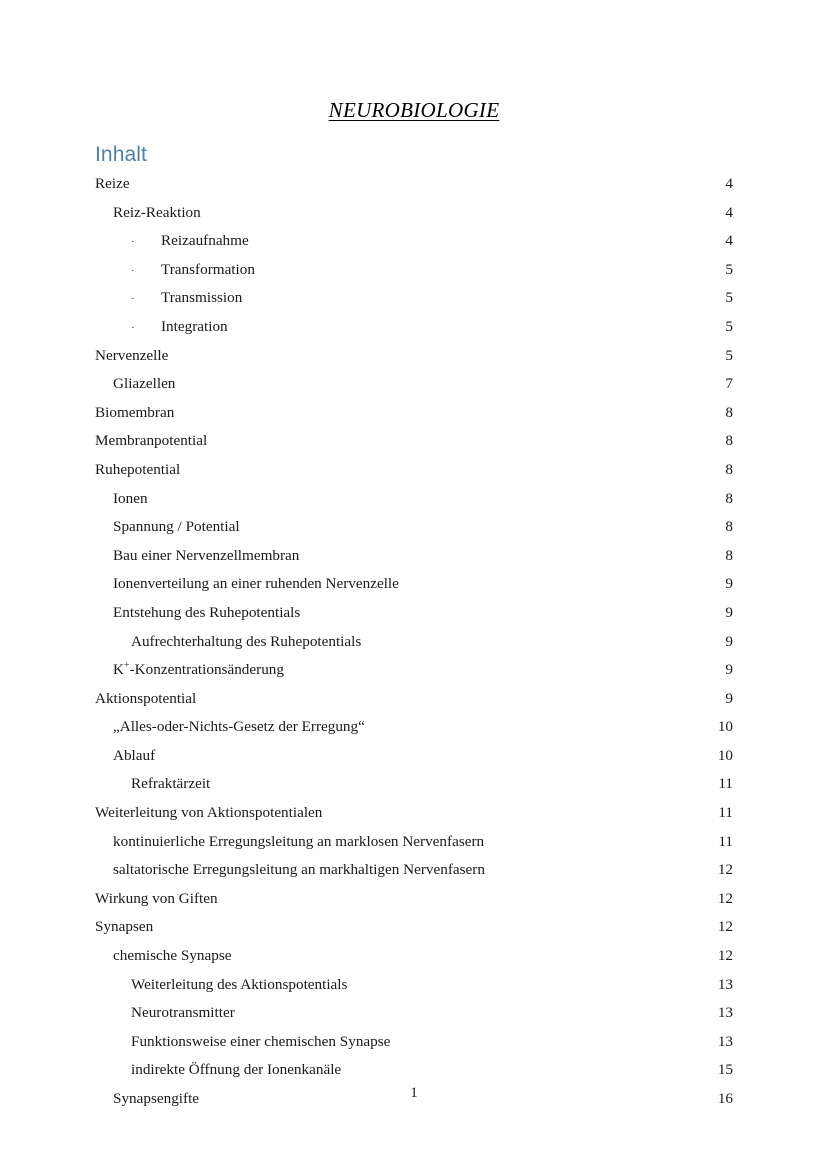 This screenshot has width=828, height=1171. I want to click on toc-entry: Wirkung von Giften 12, so click(414, 899).